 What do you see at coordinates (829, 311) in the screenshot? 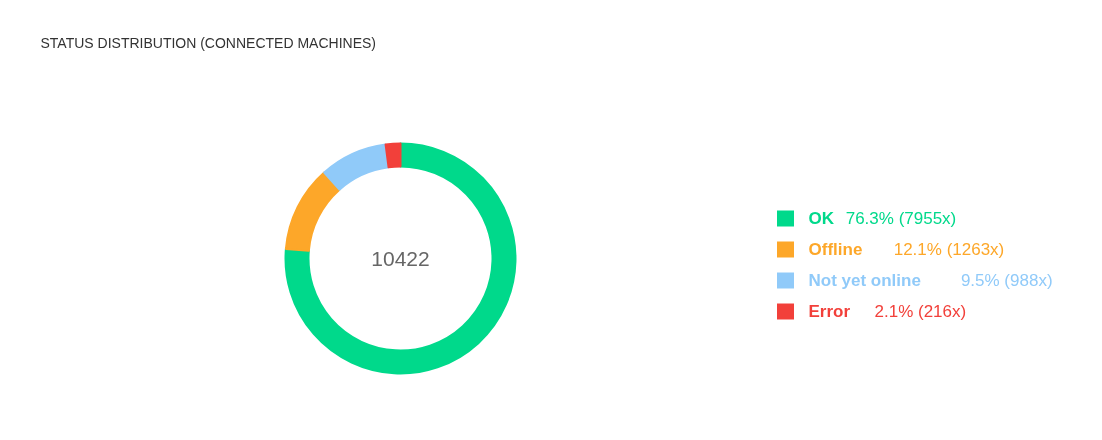
I see `legend-label: Error` at bounding box center [829, 311].